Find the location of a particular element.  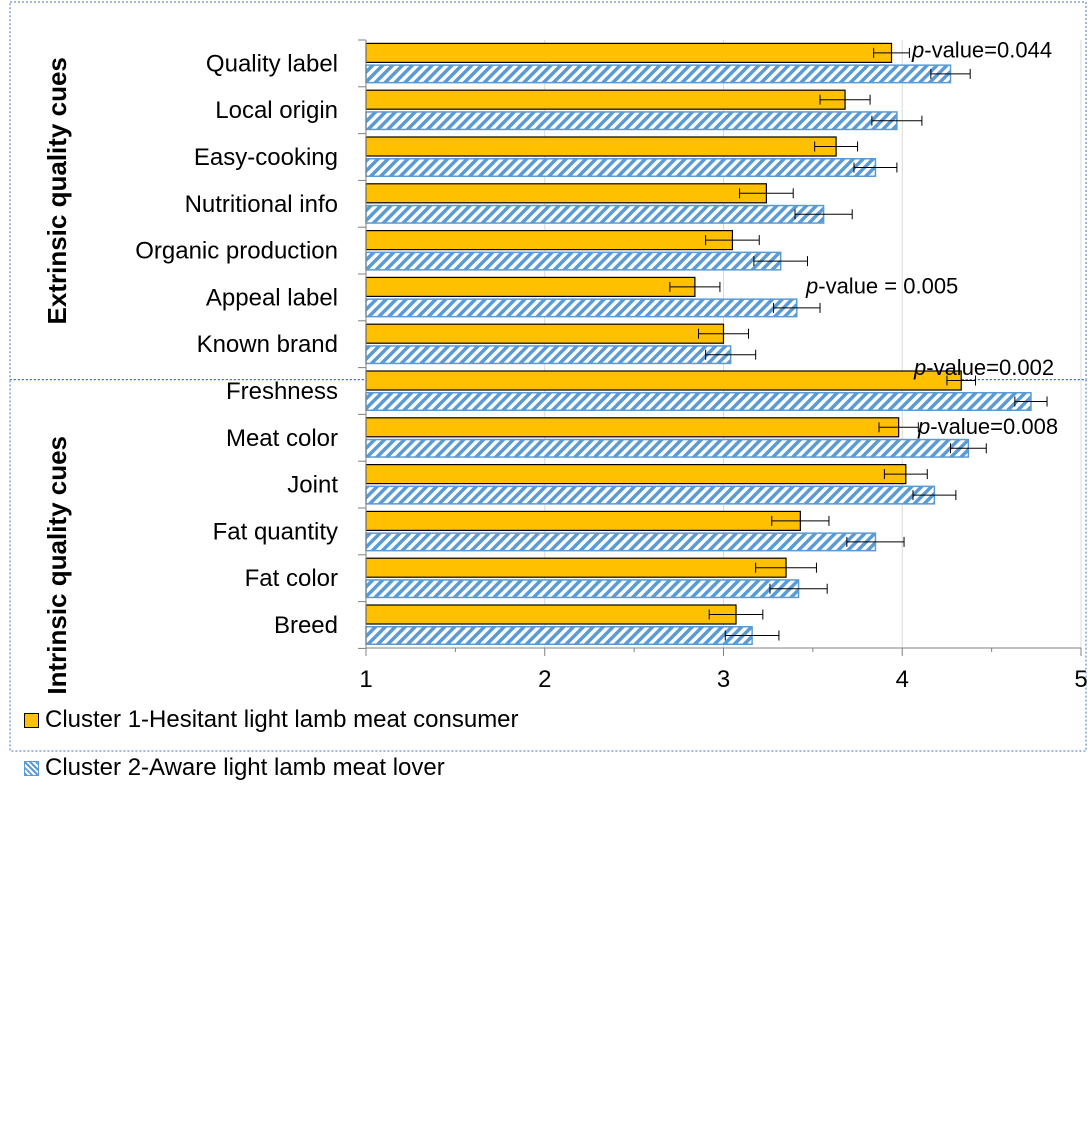

error-bar-cluster-1-organic-production is located at coordinates (732, 240).